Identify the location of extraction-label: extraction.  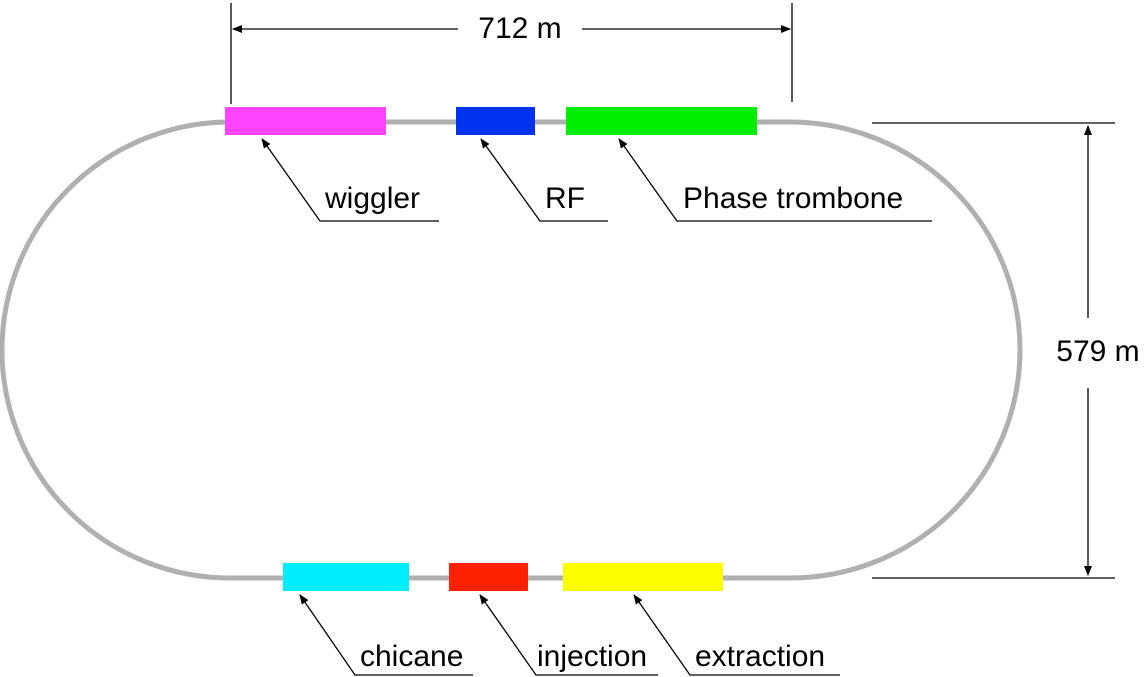
(760, 656).